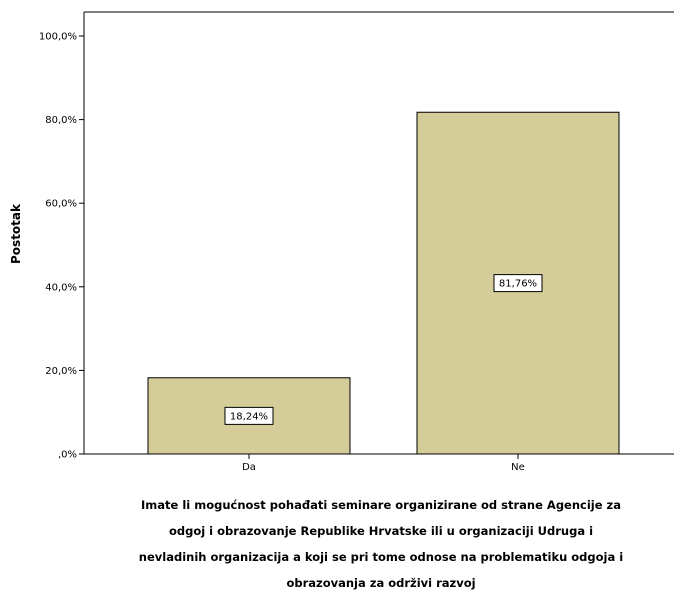 Image resolution: width=675 pixels, height=603 pixels. I want to click on y-axis: ,0% 20,0% 40,0% 60,0% 80,0% 100,0%, so click(61, 246).